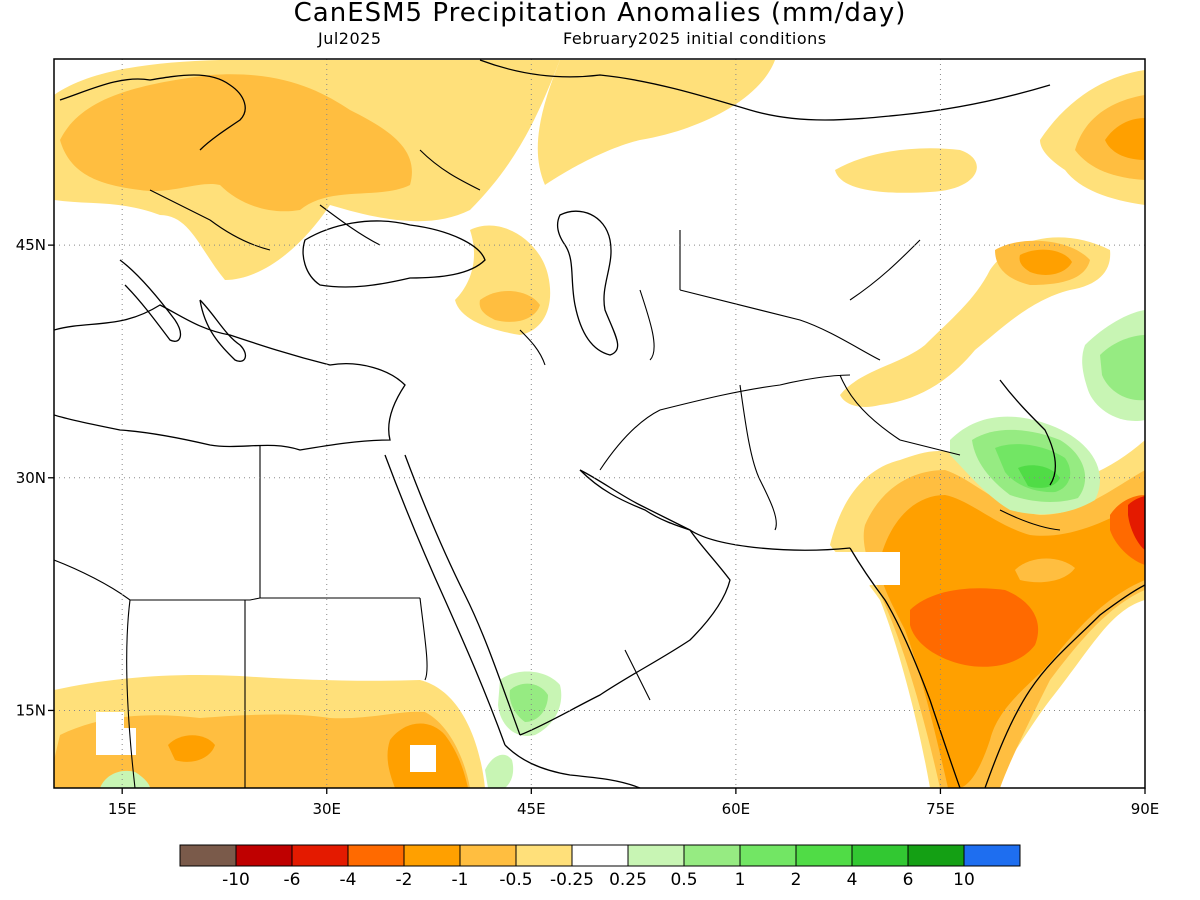 This screenshot has width=1200, height=900. Describe the element at coordinates (326, 809) in the screenshot. I see `lon-tick-label: 30E` at that location.